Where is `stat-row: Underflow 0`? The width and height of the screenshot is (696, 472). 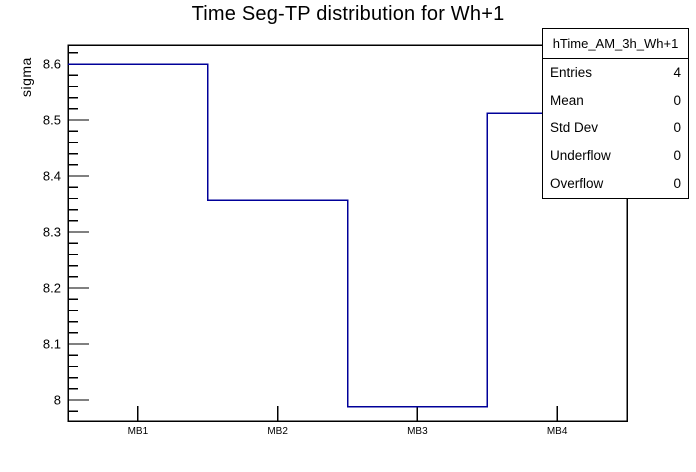
stat-row: Underflow 0 is located at coordinates (615, 156).